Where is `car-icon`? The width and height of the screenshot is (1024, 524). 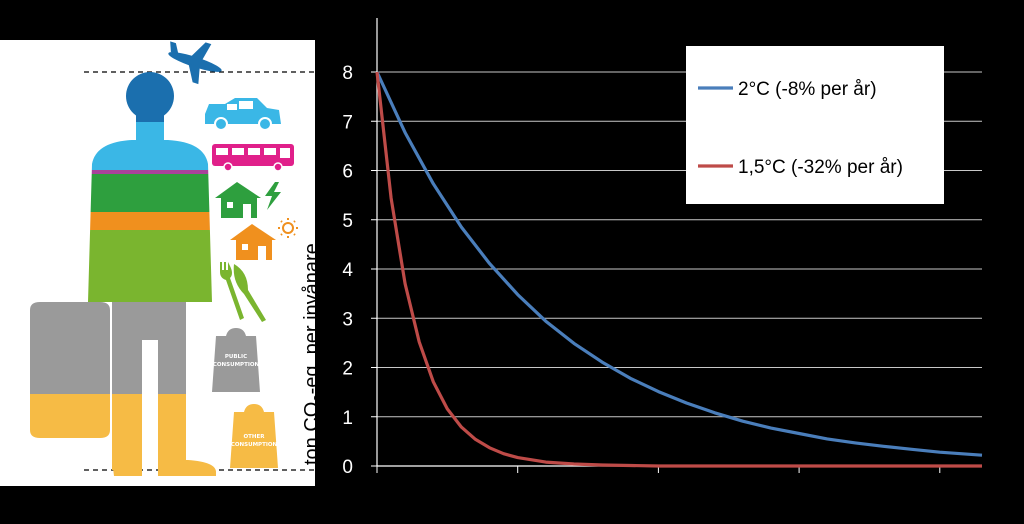 car-icon is located at coordinates (243, 114).